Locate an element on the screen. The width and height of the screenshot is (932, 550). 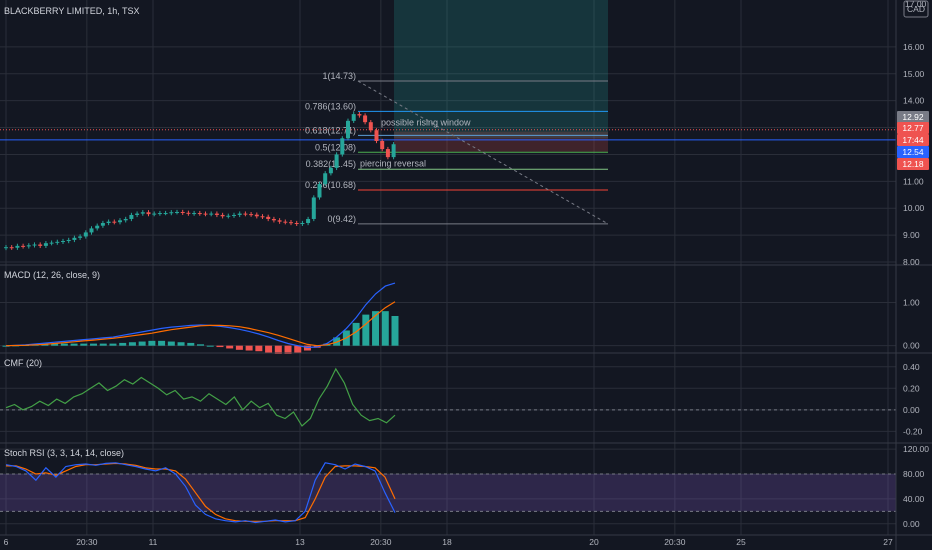
price-tag-label: 12.54 is located at coordinates (913, 152).